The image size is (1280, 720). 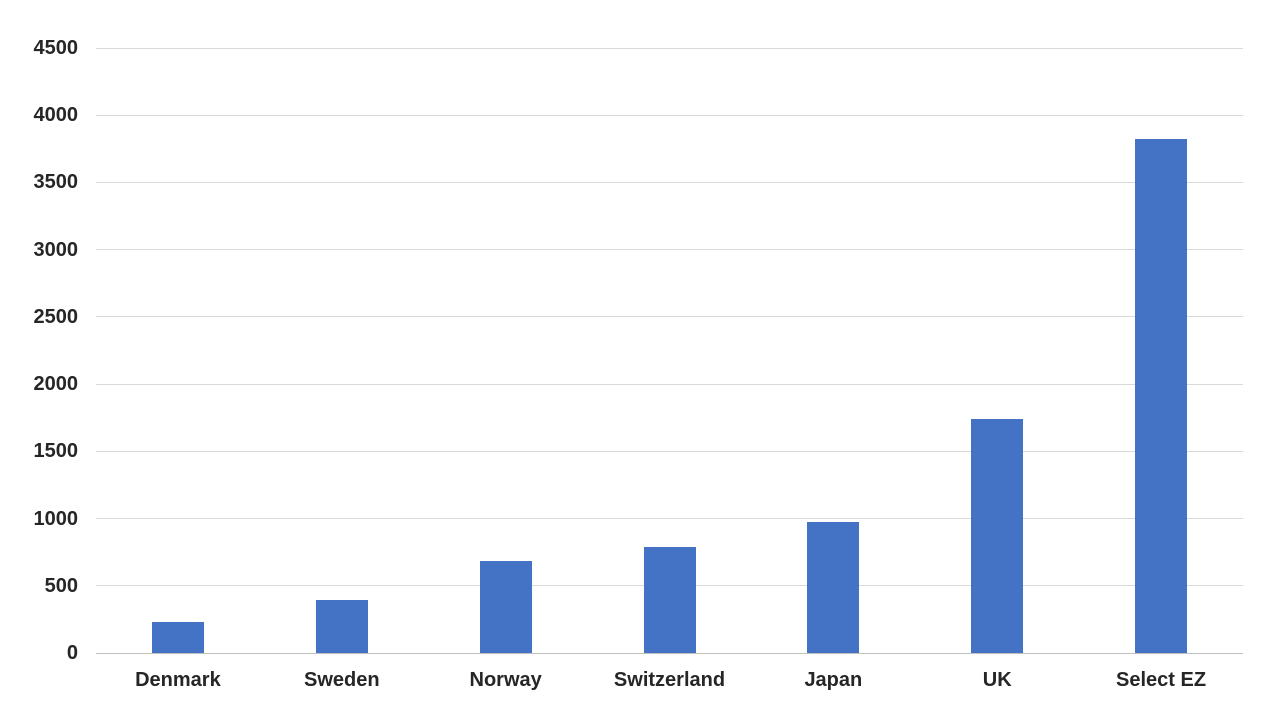 I want to click on y-tick-label: 3000, so click(x=56, y=249).